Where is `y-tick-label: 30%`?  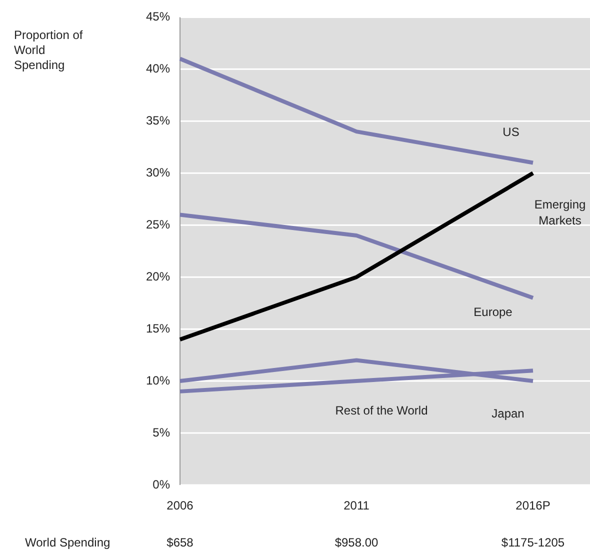 y-tick-label: 30% is located at coordinates (158, 172).